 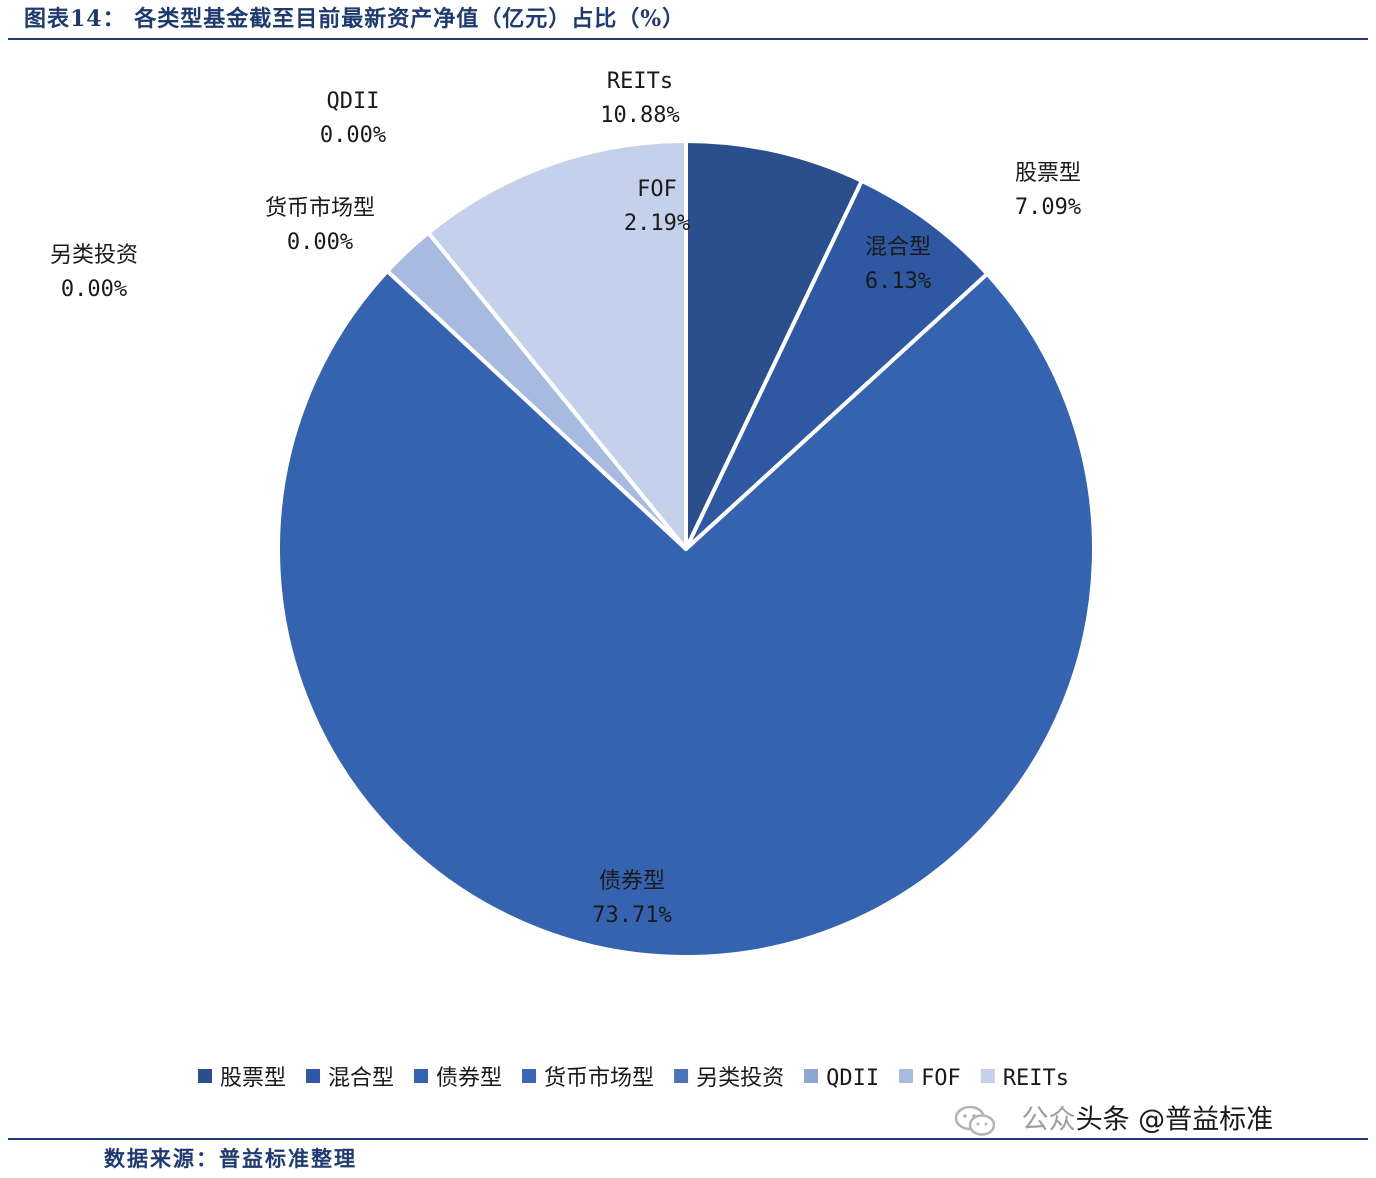 I want to click on wechat-icon, so click(x=975, y=1120).